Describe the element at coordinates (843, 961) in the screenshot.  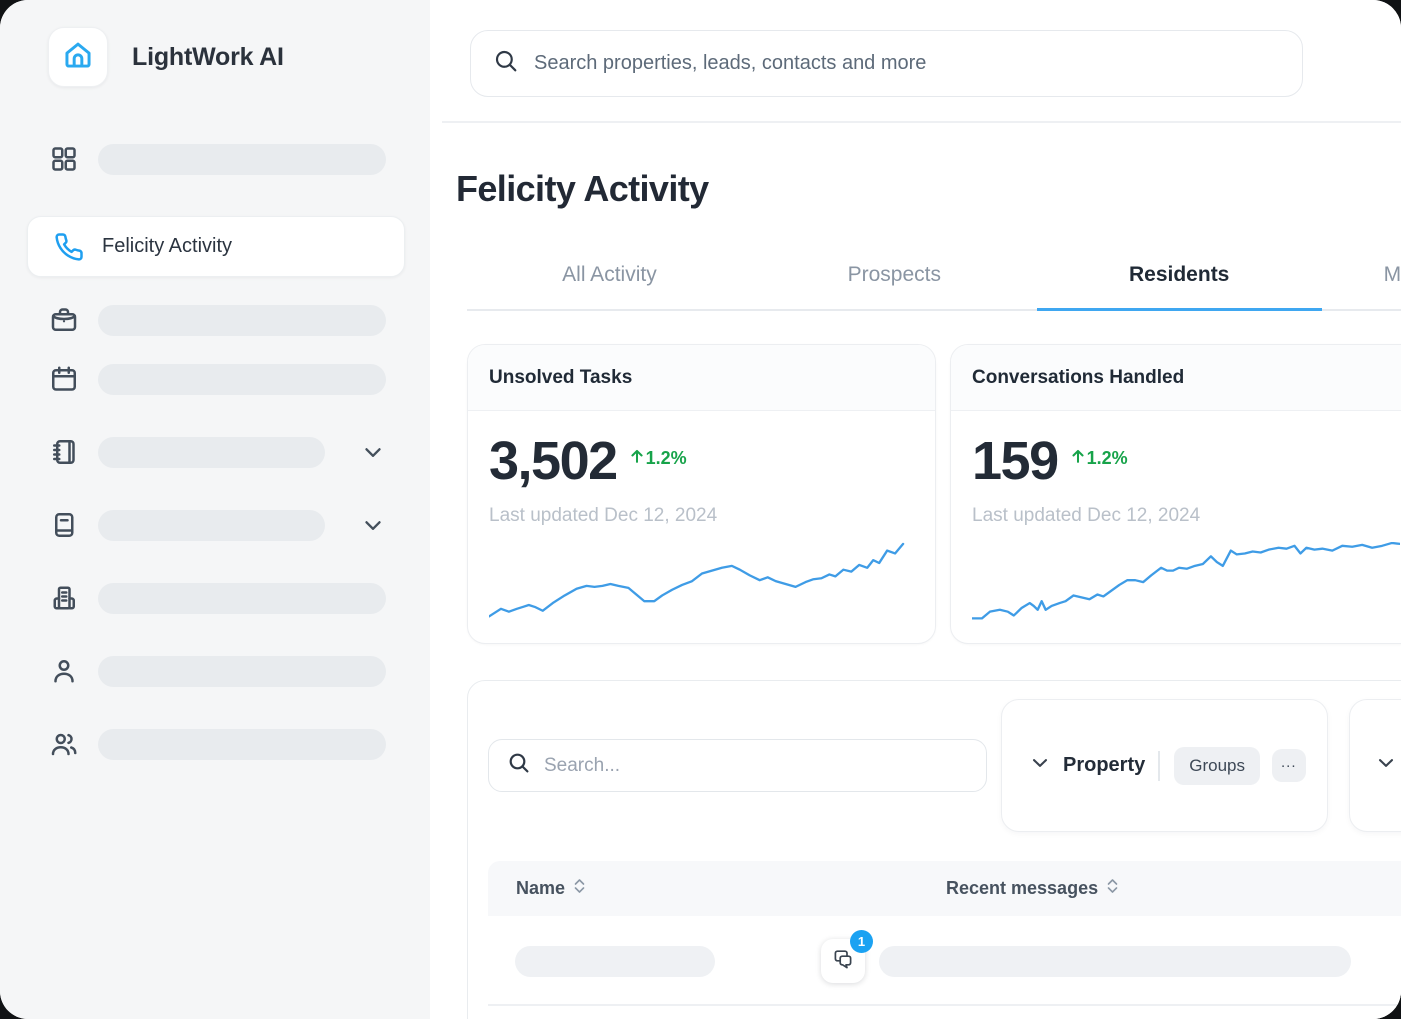
I see `chat-bubbles-icon` at that location.